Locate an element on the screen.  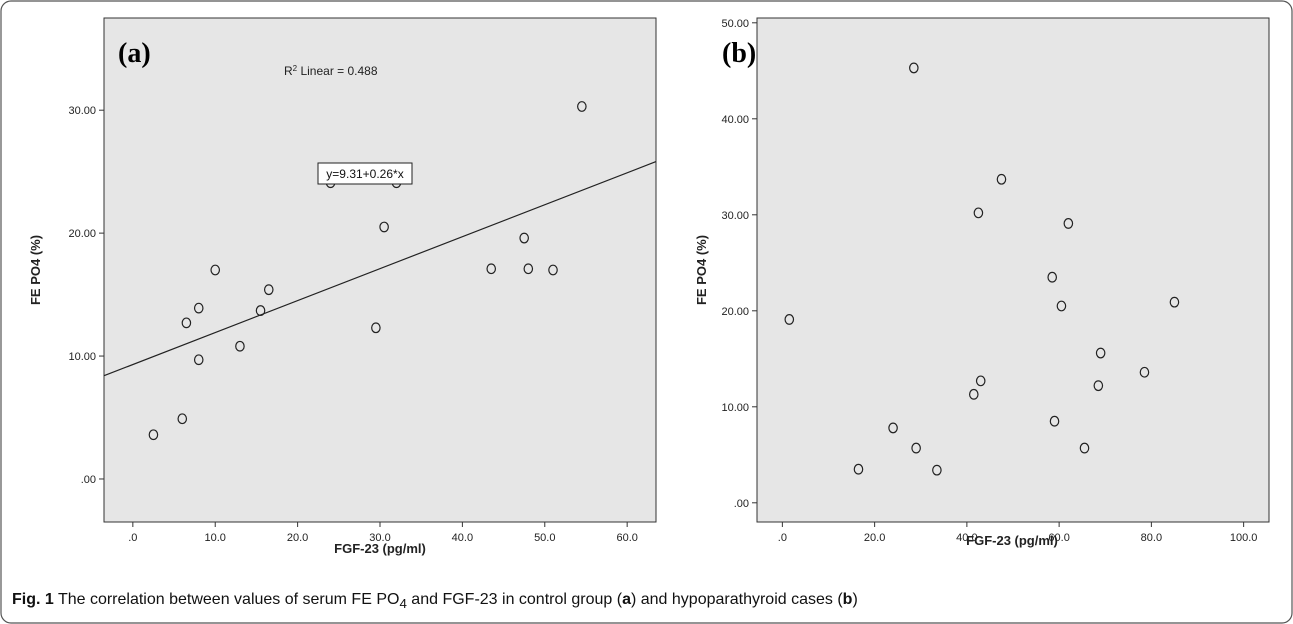
panel-a-x-axis-title: FGF-23 (pg/ml) is located at coordinates (380, 548).